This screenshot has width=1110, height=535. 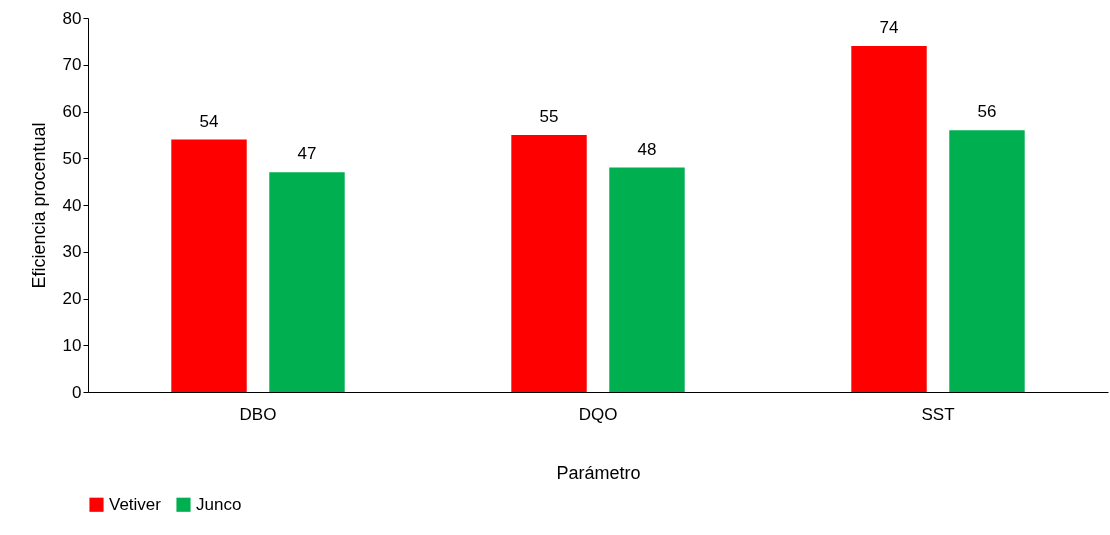 What do you see at coordinates (72, 111) in the screenshot?
I see `y-tick-label: 60` at bounding box center [72, 111].